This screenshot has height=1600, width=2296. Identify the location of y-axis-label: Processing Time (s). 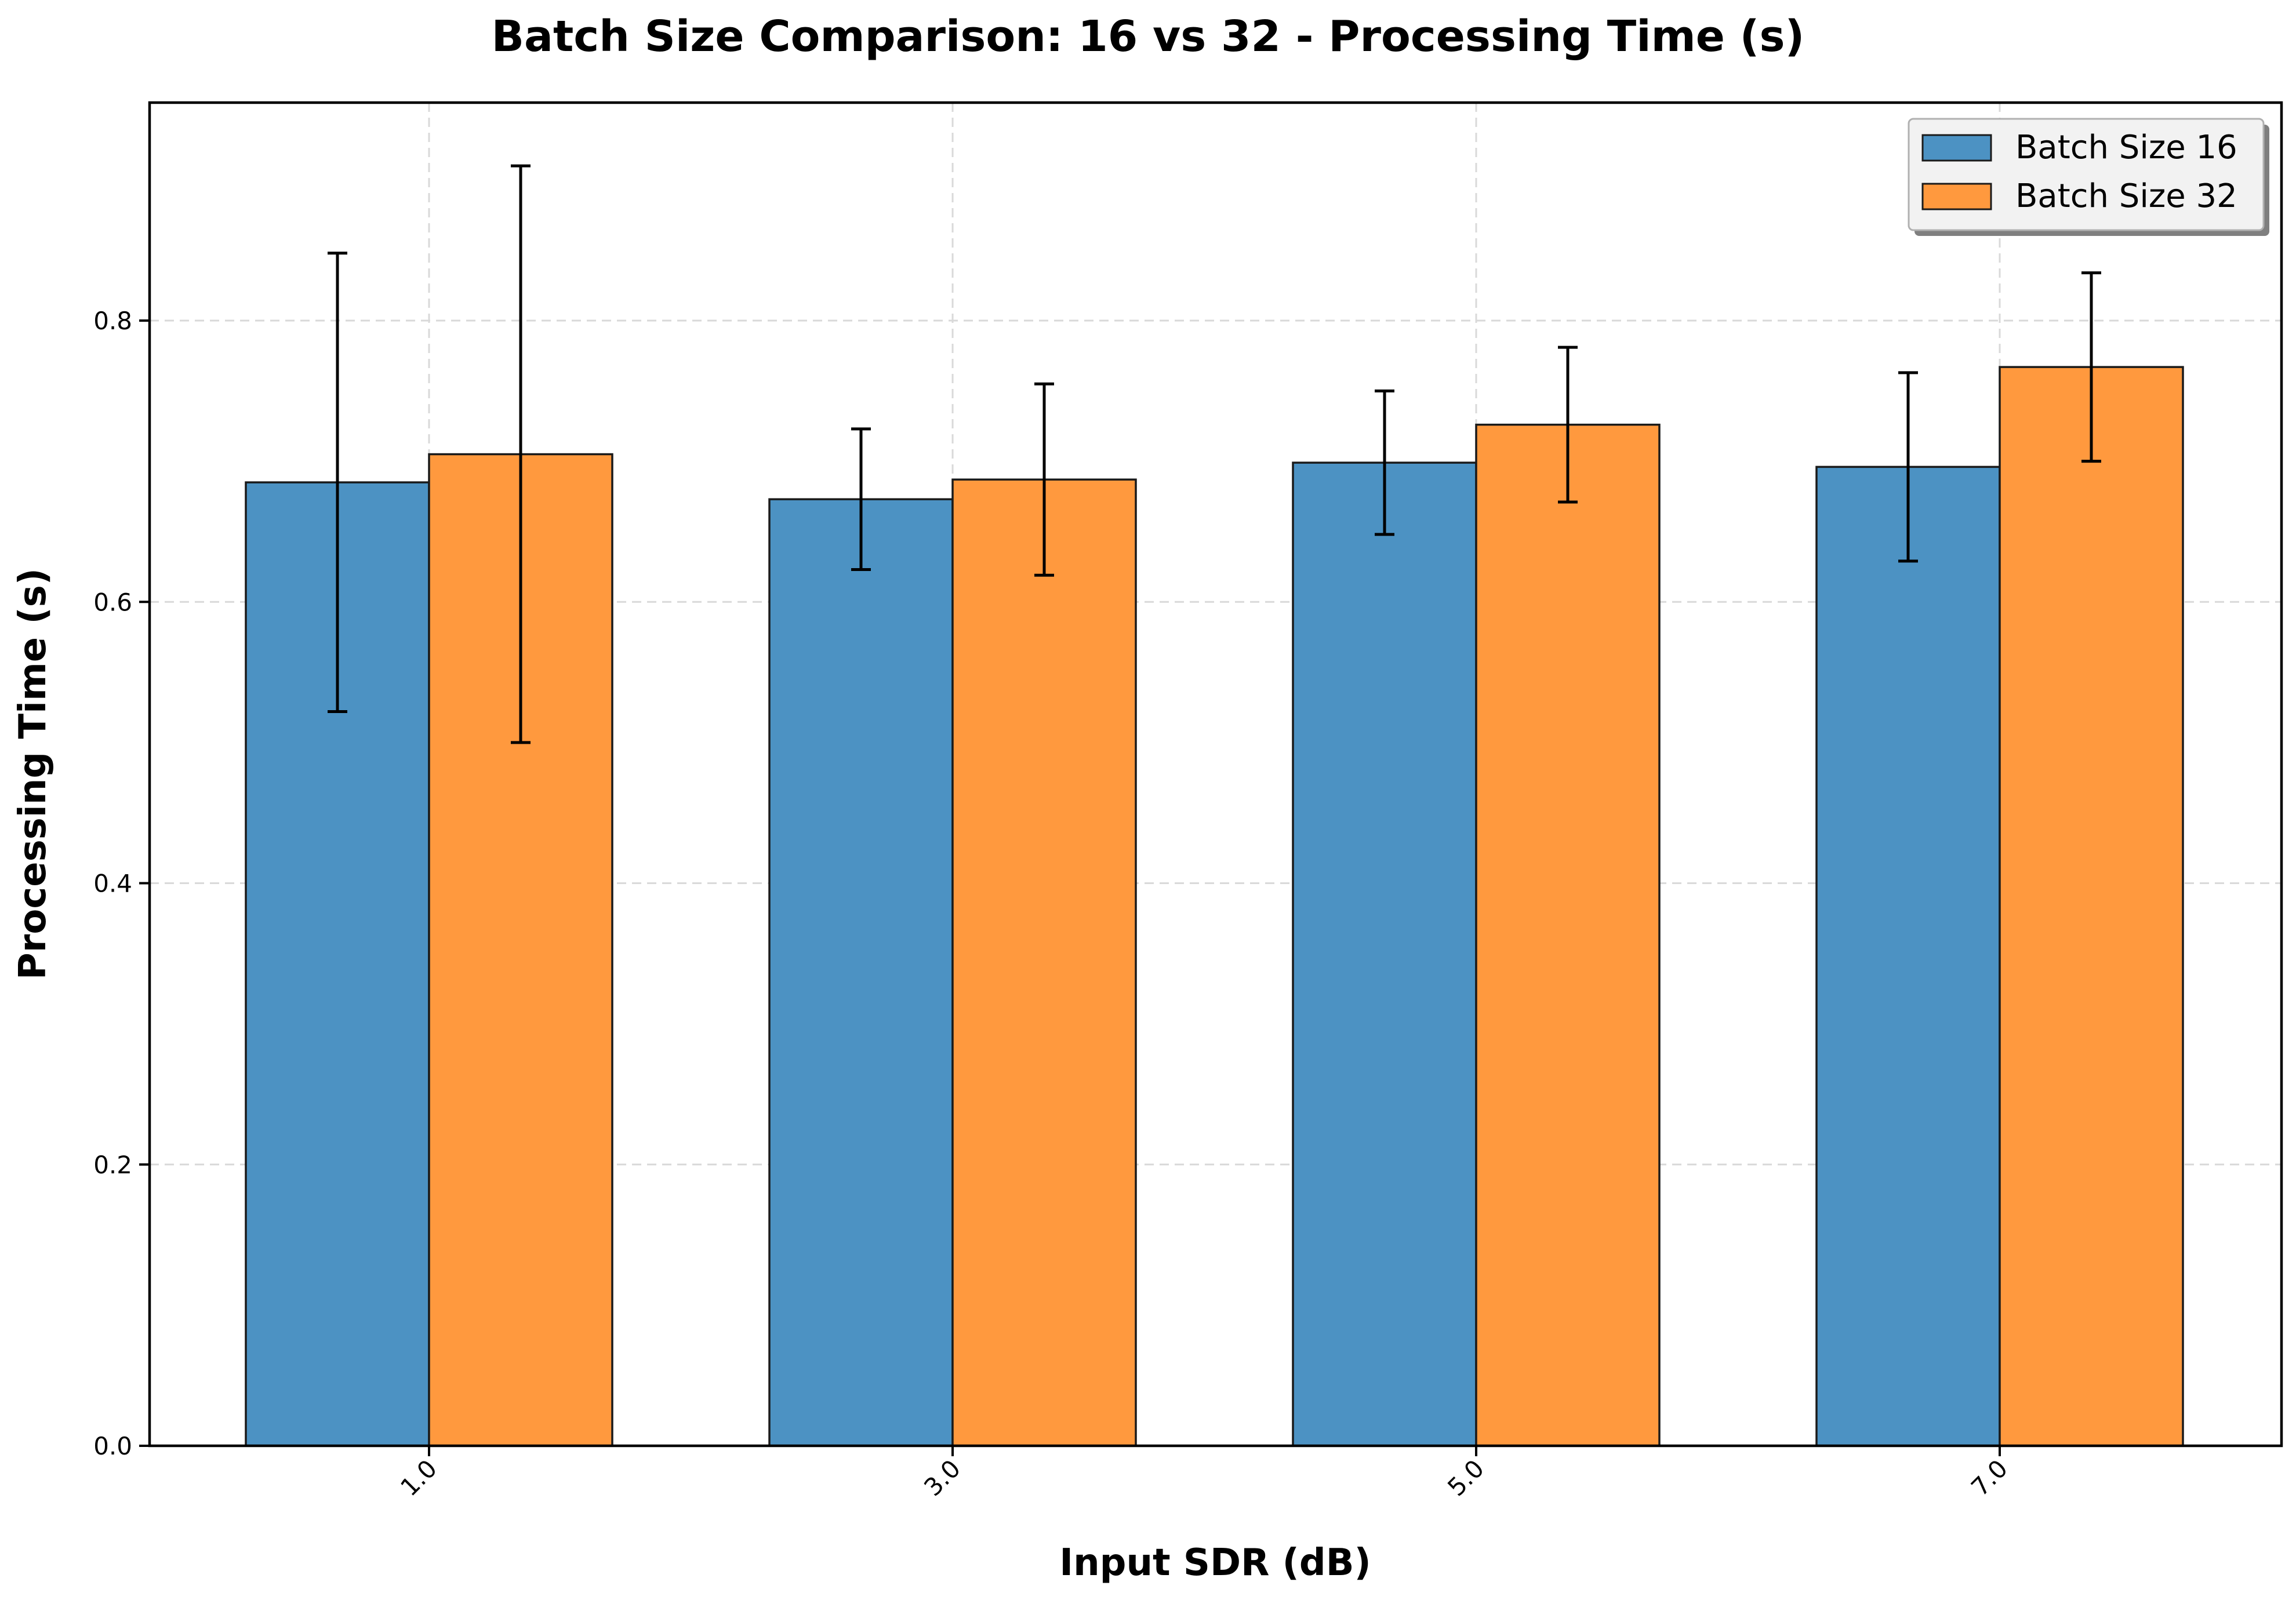
(33, 774).